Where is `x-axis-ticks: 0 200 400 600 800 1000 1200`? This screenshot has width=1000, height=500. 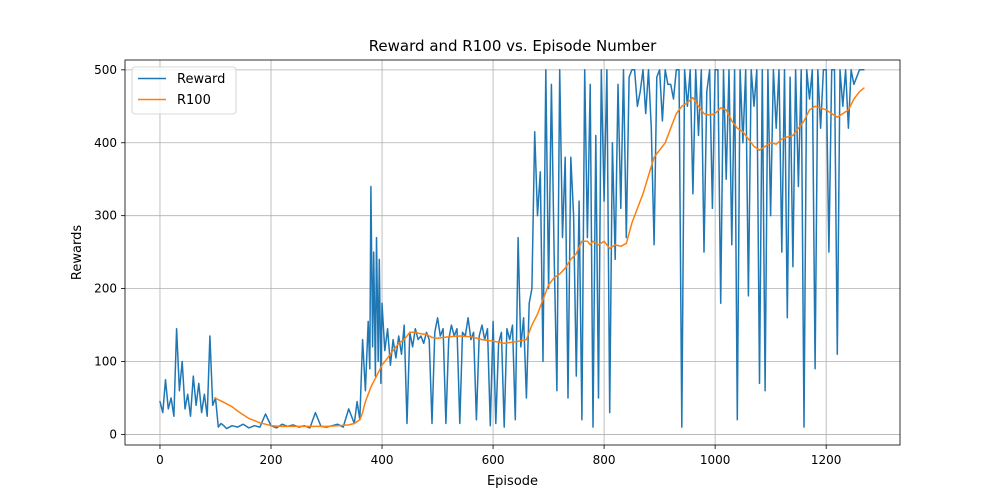
x-axis-ticks: 0 200 400 600 800 1000 1200 is located at coordinates (498, 456).